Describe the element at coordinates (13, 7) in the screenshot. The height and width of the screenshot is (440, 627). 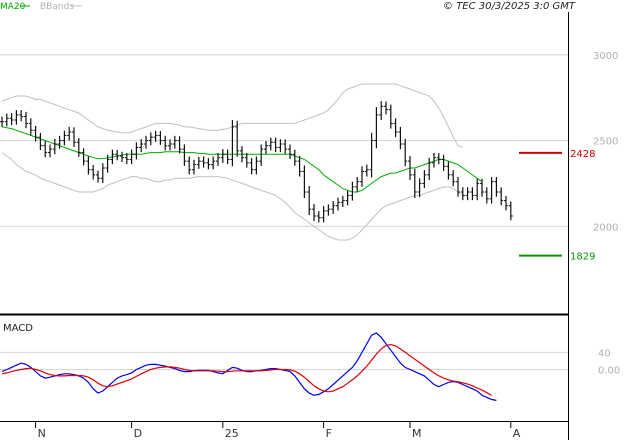
I see `ma-legend-label: MA20` at that location.